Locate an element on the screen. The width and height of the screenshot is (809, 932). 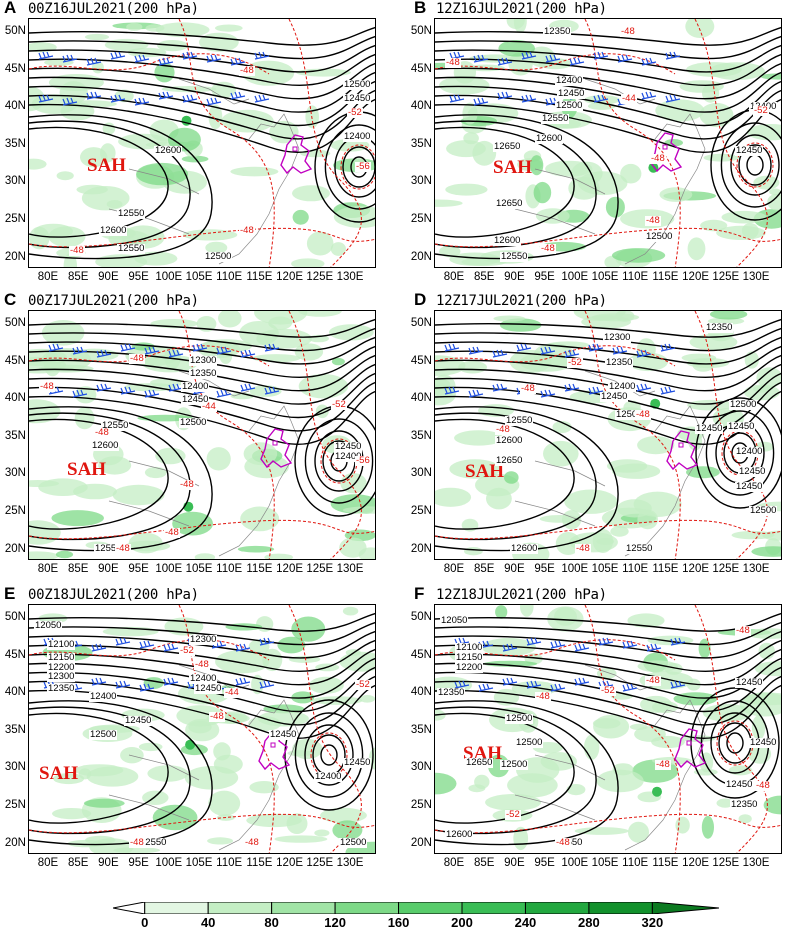
colorbar-segment is located at coordinates (557, 908).